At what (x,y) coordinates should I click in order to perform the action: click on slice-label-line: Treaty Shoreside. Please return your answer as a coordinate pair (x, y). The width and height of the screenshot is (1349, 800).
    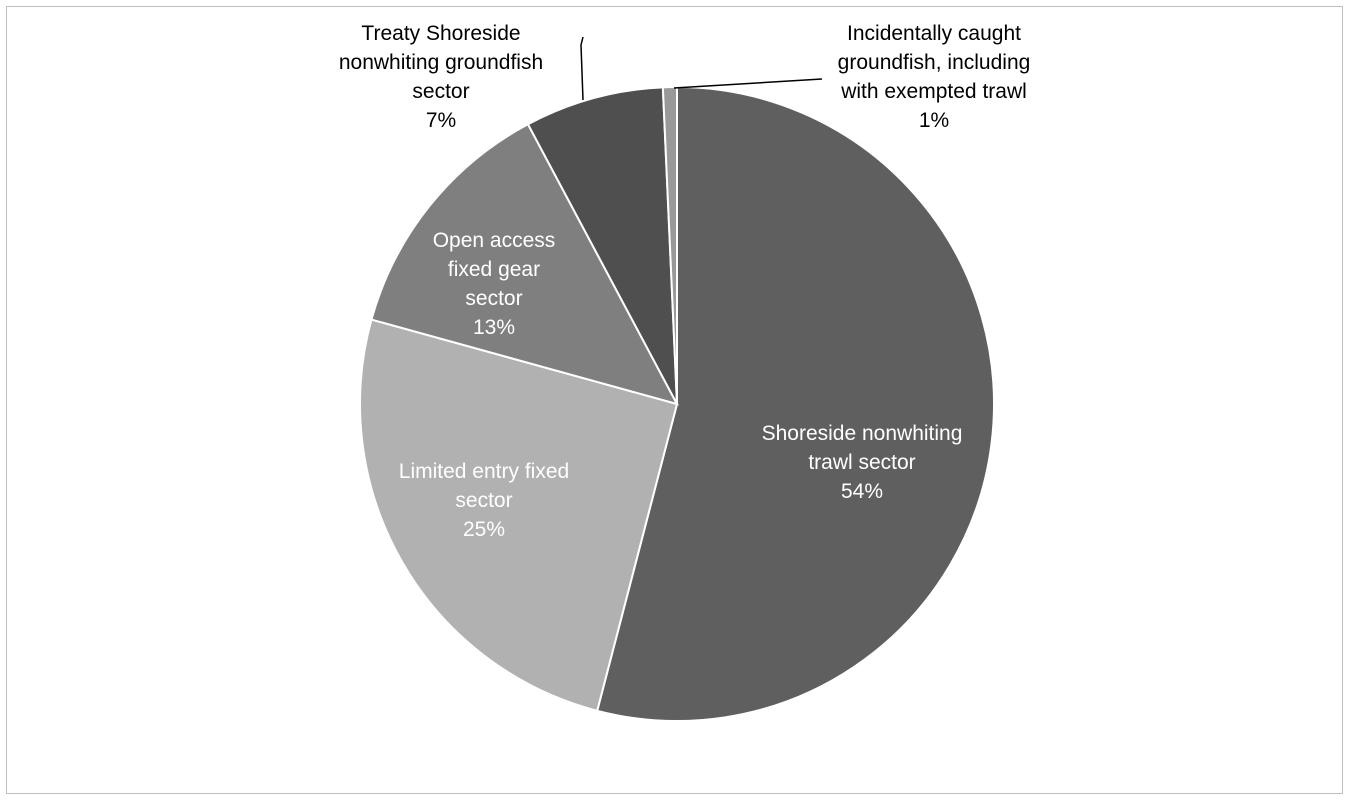
    Looking at the image, I should click on (440, 33).